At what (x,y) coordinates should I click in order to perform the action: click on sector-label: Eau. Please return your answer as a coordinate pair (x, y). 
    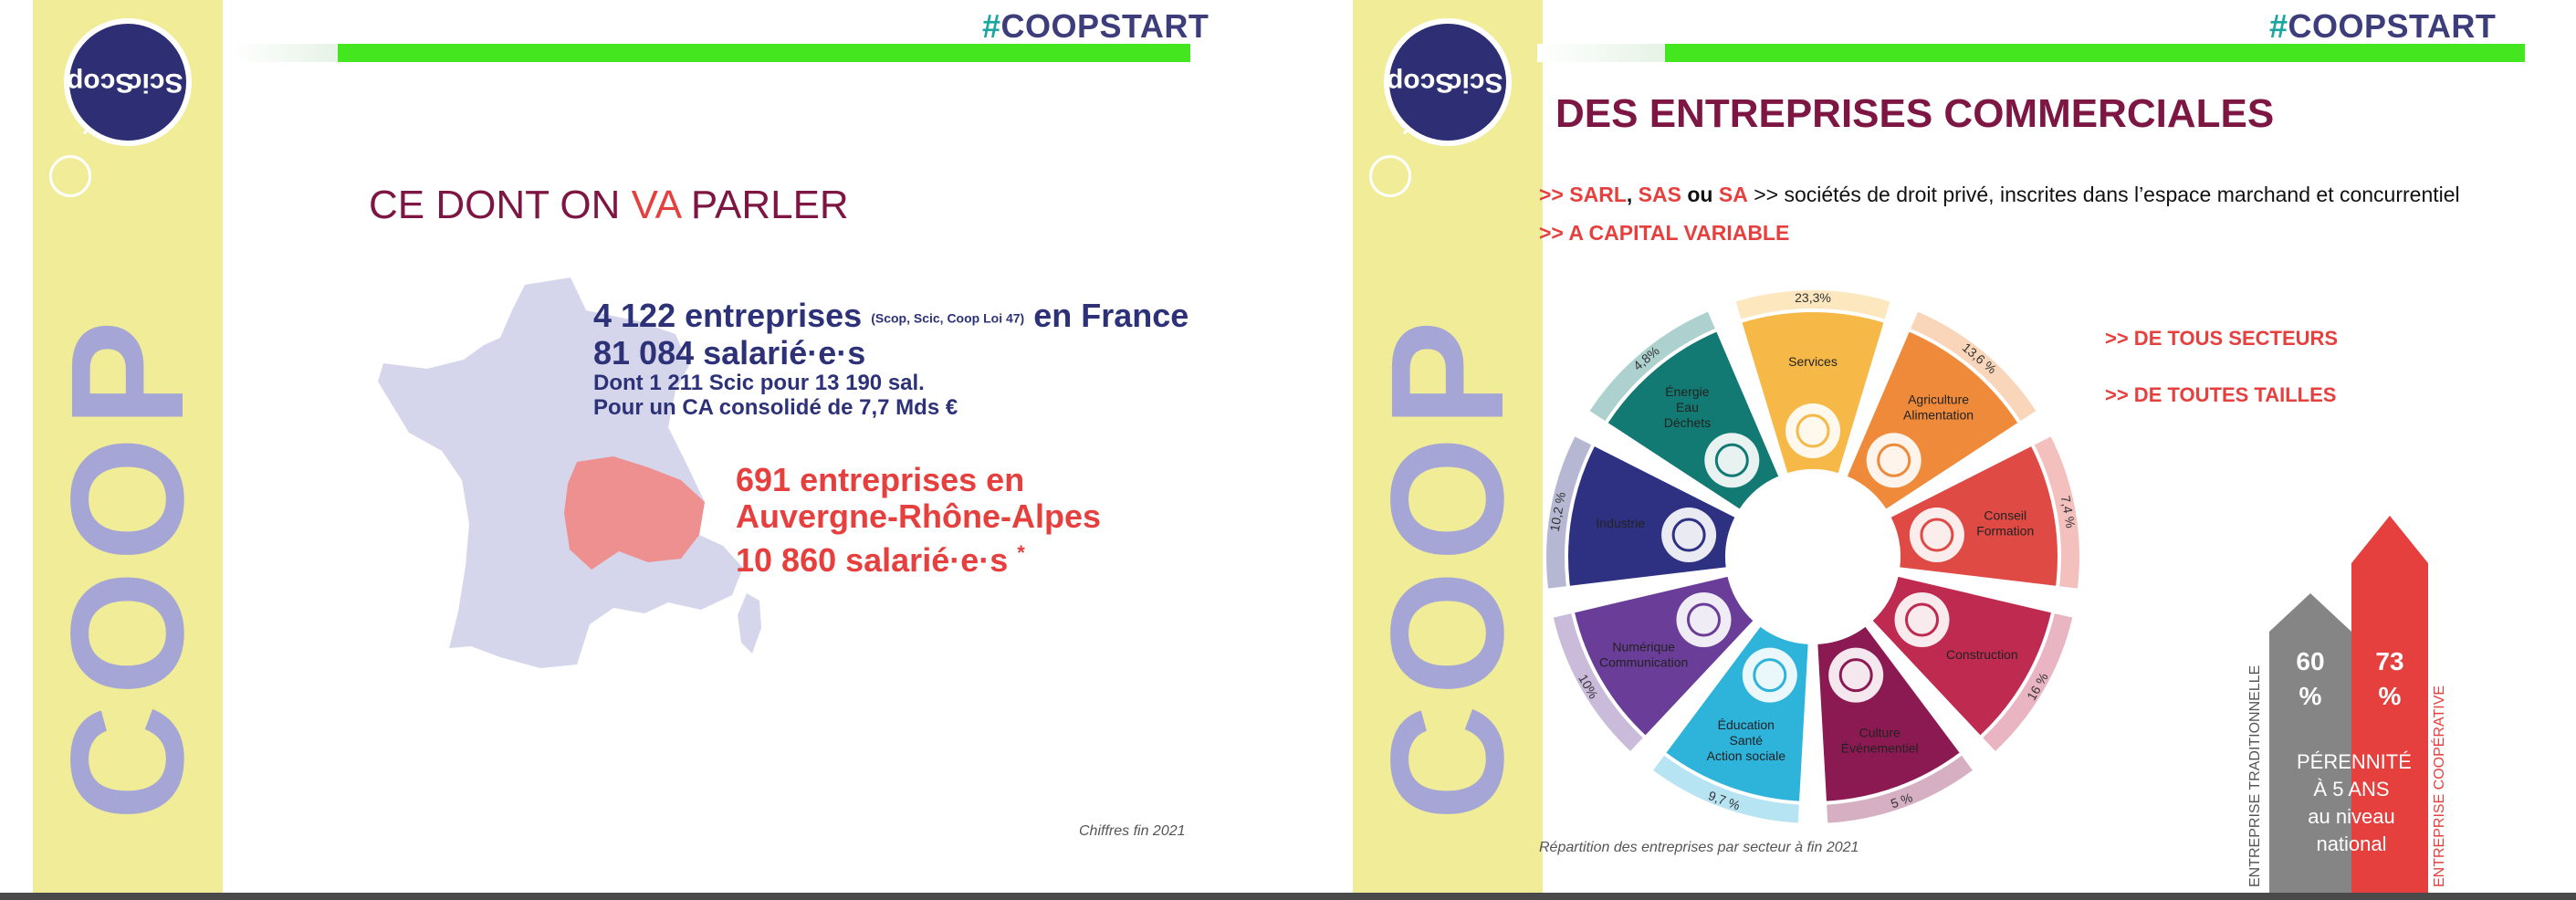
    Looking at the image, I should click on (1688, 407).